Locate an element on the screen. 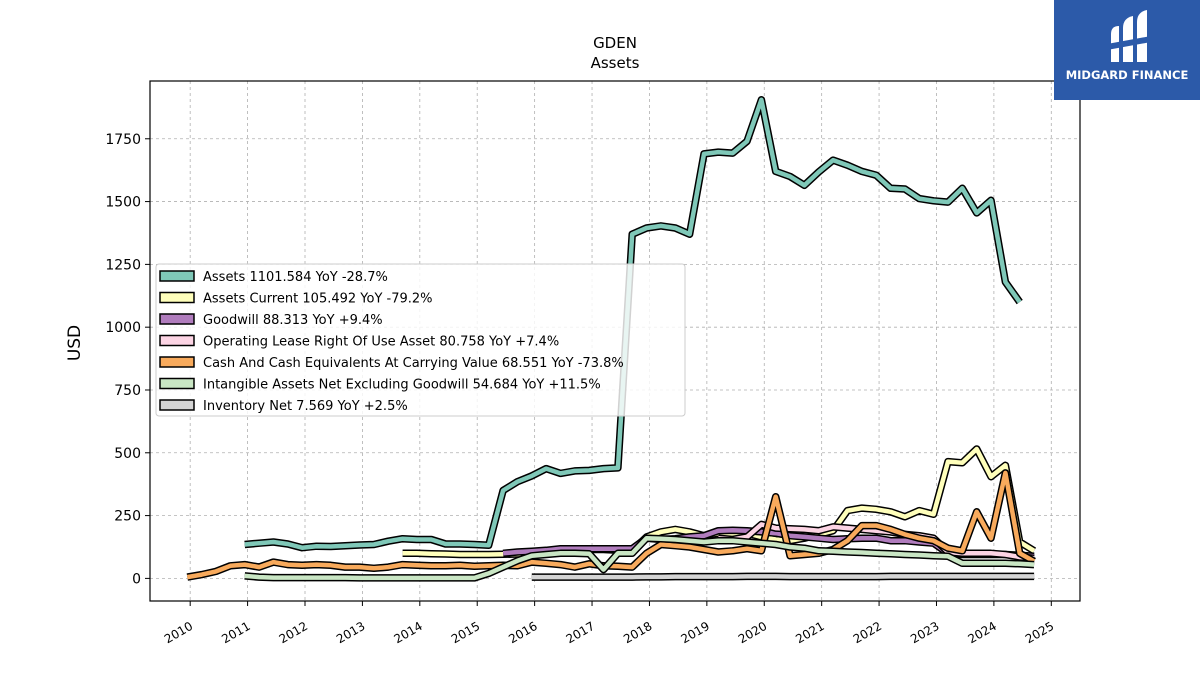 The height and width of the screenshot is (675, 1200). y-tick-label: 1250 is located at coordinates (123, 265).